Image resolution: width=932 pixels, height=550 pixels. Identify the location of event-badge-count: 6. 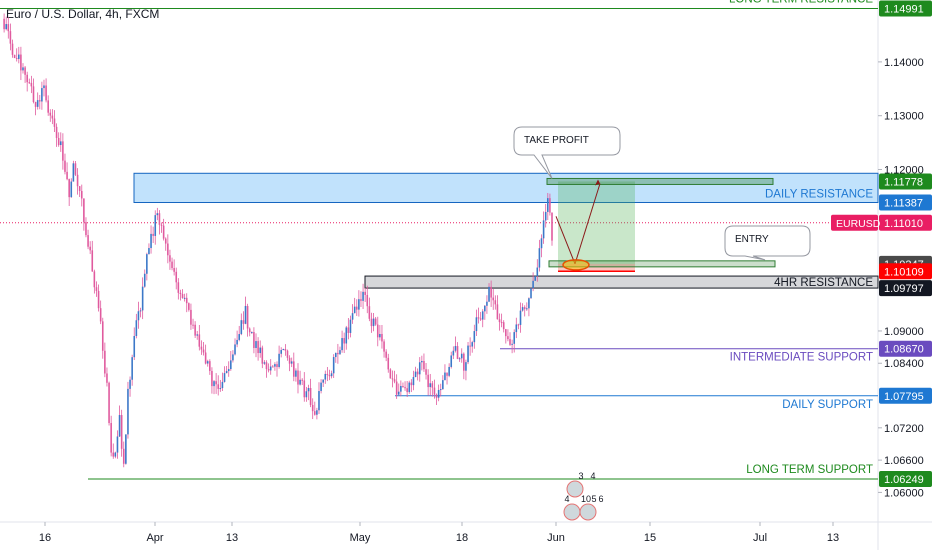
(600, 499).